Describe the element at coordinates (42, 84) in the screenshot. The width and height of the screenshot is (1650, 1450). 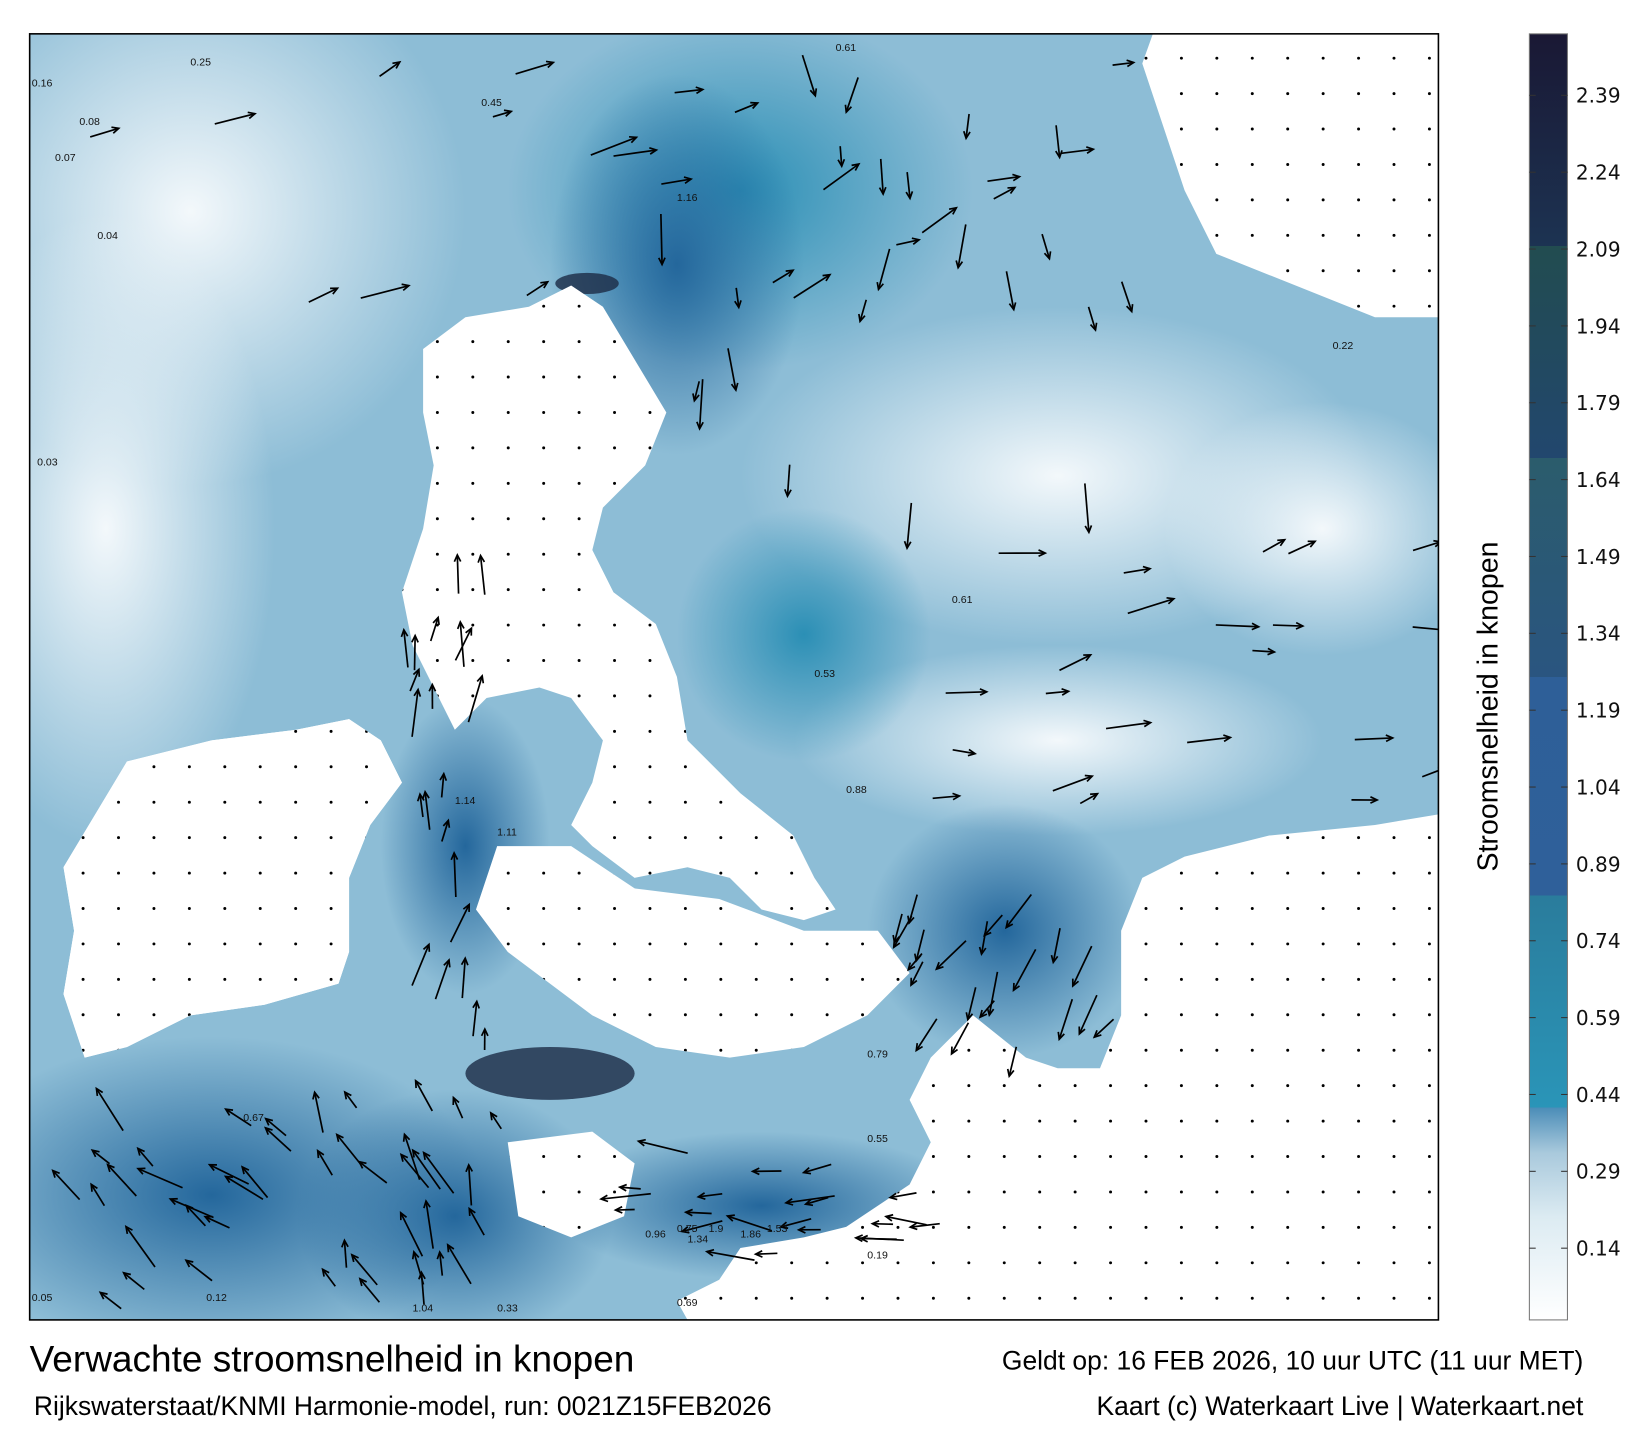
I see `current-value-label: 0.16` at that location.